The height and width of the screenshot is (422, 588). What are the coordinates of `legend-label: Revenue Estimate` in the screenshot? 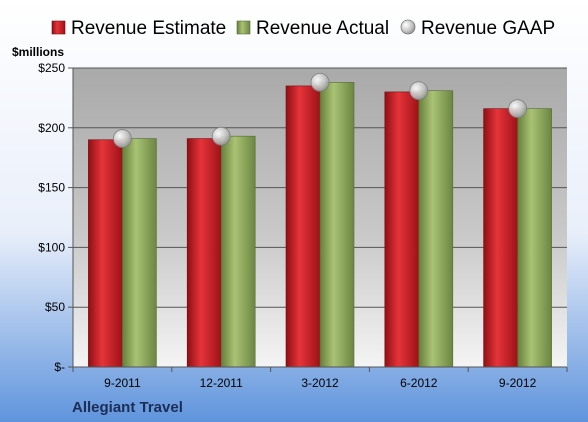 It's located at (148, 28).